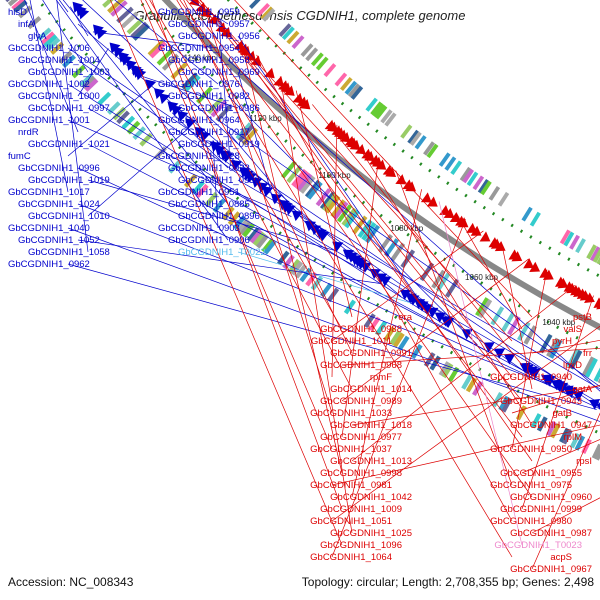 This screenshot has width=600, height=600. What do you see at coordinates (558, 322) in the screenshot?
I see `tick-label: 1040 kbp` at bounding box center [558, 322].